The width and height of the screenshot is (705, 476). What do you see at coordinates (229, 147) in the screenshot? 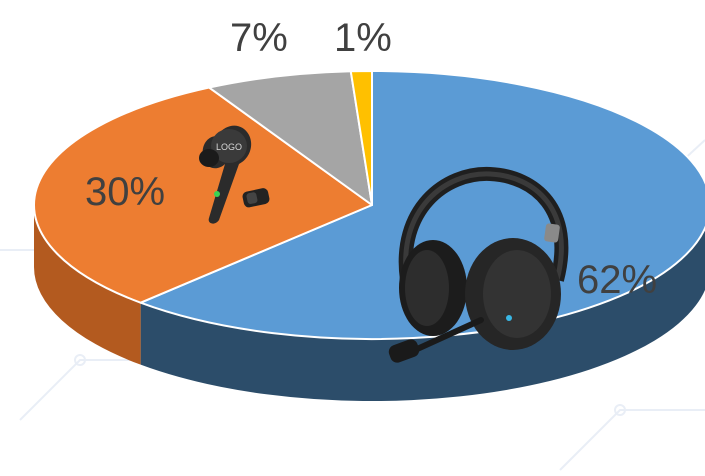
I see `earbud-logo-text: LOGO` at bounding box center [229, 147].